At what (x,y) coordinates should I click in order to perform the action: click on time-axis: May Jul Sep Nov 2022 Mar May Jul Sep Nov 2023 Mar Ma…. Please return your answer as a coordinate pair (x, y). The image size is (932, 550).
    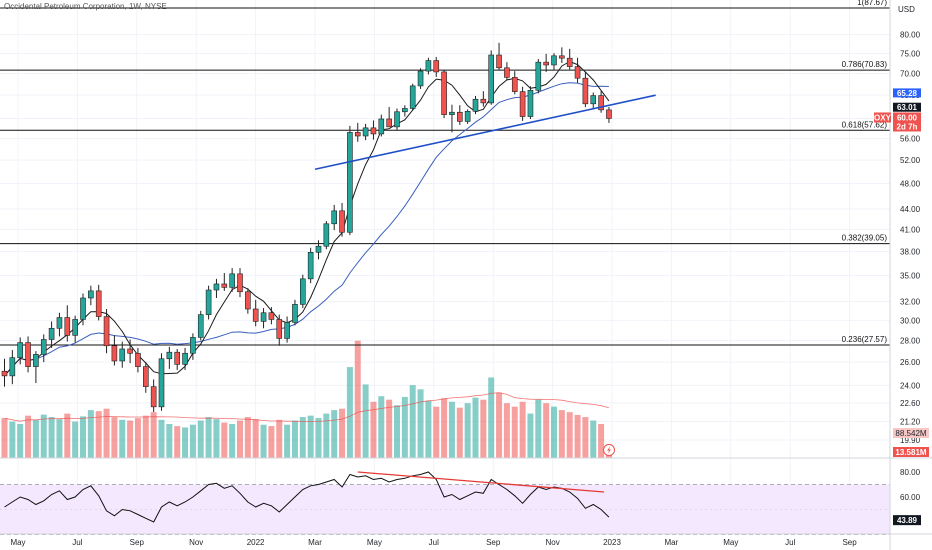
    Looking at the image, I should click on (433, 542).